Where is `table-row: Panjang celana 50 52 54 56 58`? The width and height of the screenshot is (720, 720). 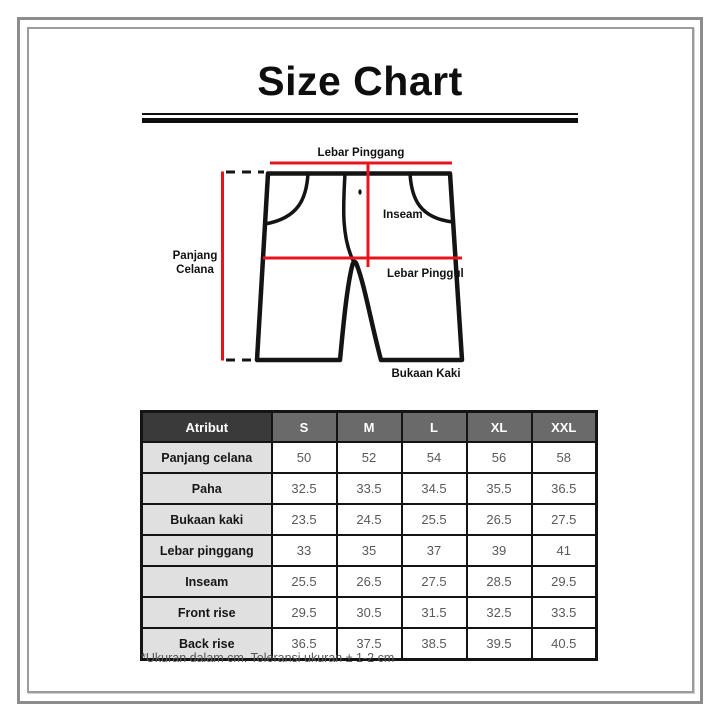 table-row: Panjang celana 50 52 54 56 58 is located at coordinates (369, 457).